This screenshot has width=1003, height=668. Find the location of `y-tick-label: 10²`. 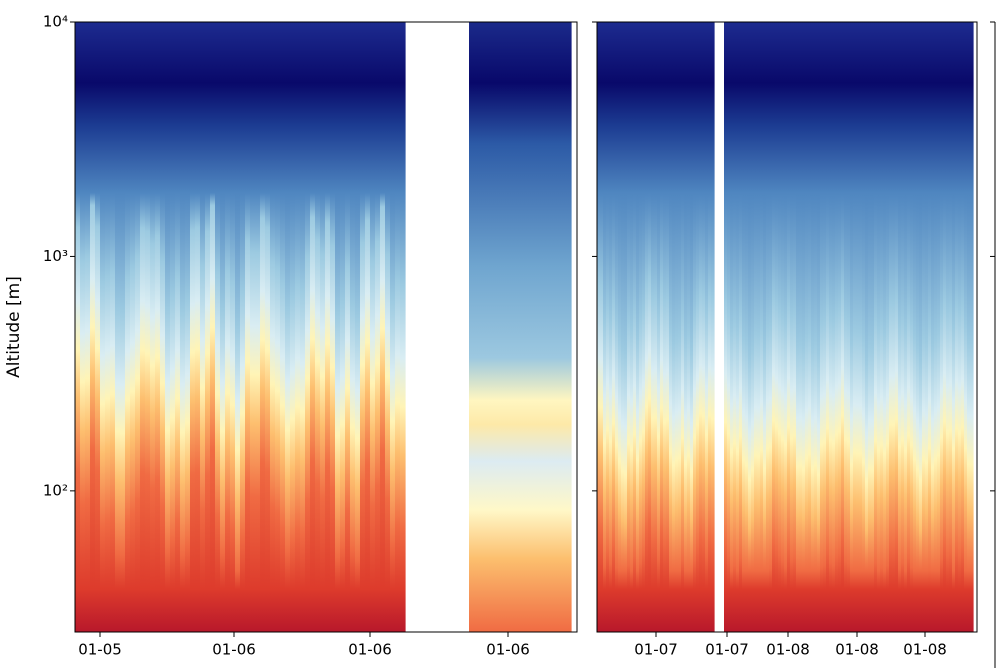

y-tick-label: 10² is located at coordinates (55, 490).